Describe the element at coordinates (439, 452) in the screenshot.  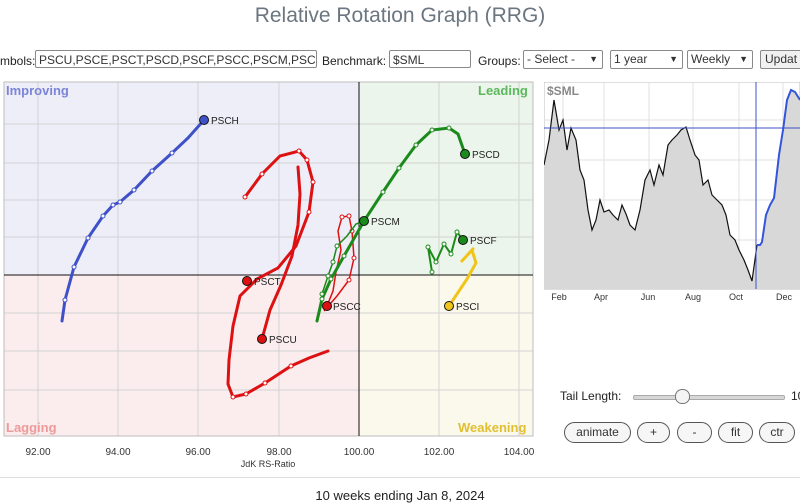
I see `x-tick-label: 102.00` at that location.